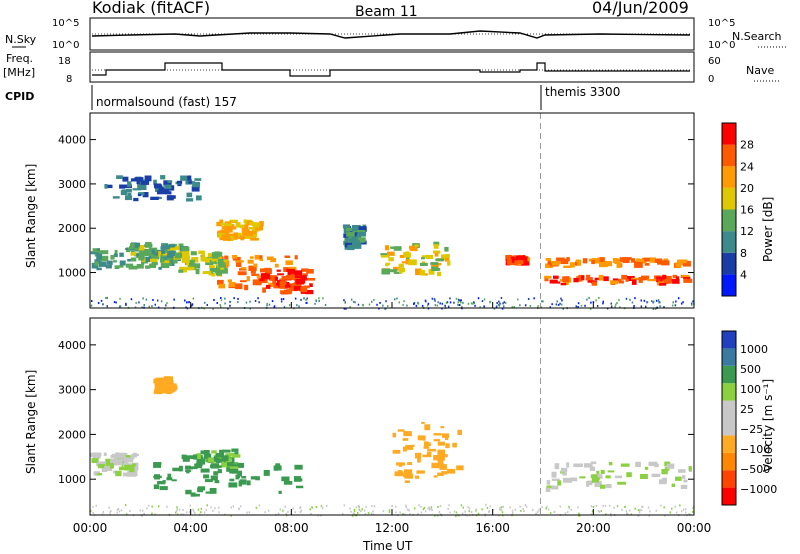 The width and height of the screenshot is (800, 554). I want to click on power-ytick-label: 4000, so click(72, 140).